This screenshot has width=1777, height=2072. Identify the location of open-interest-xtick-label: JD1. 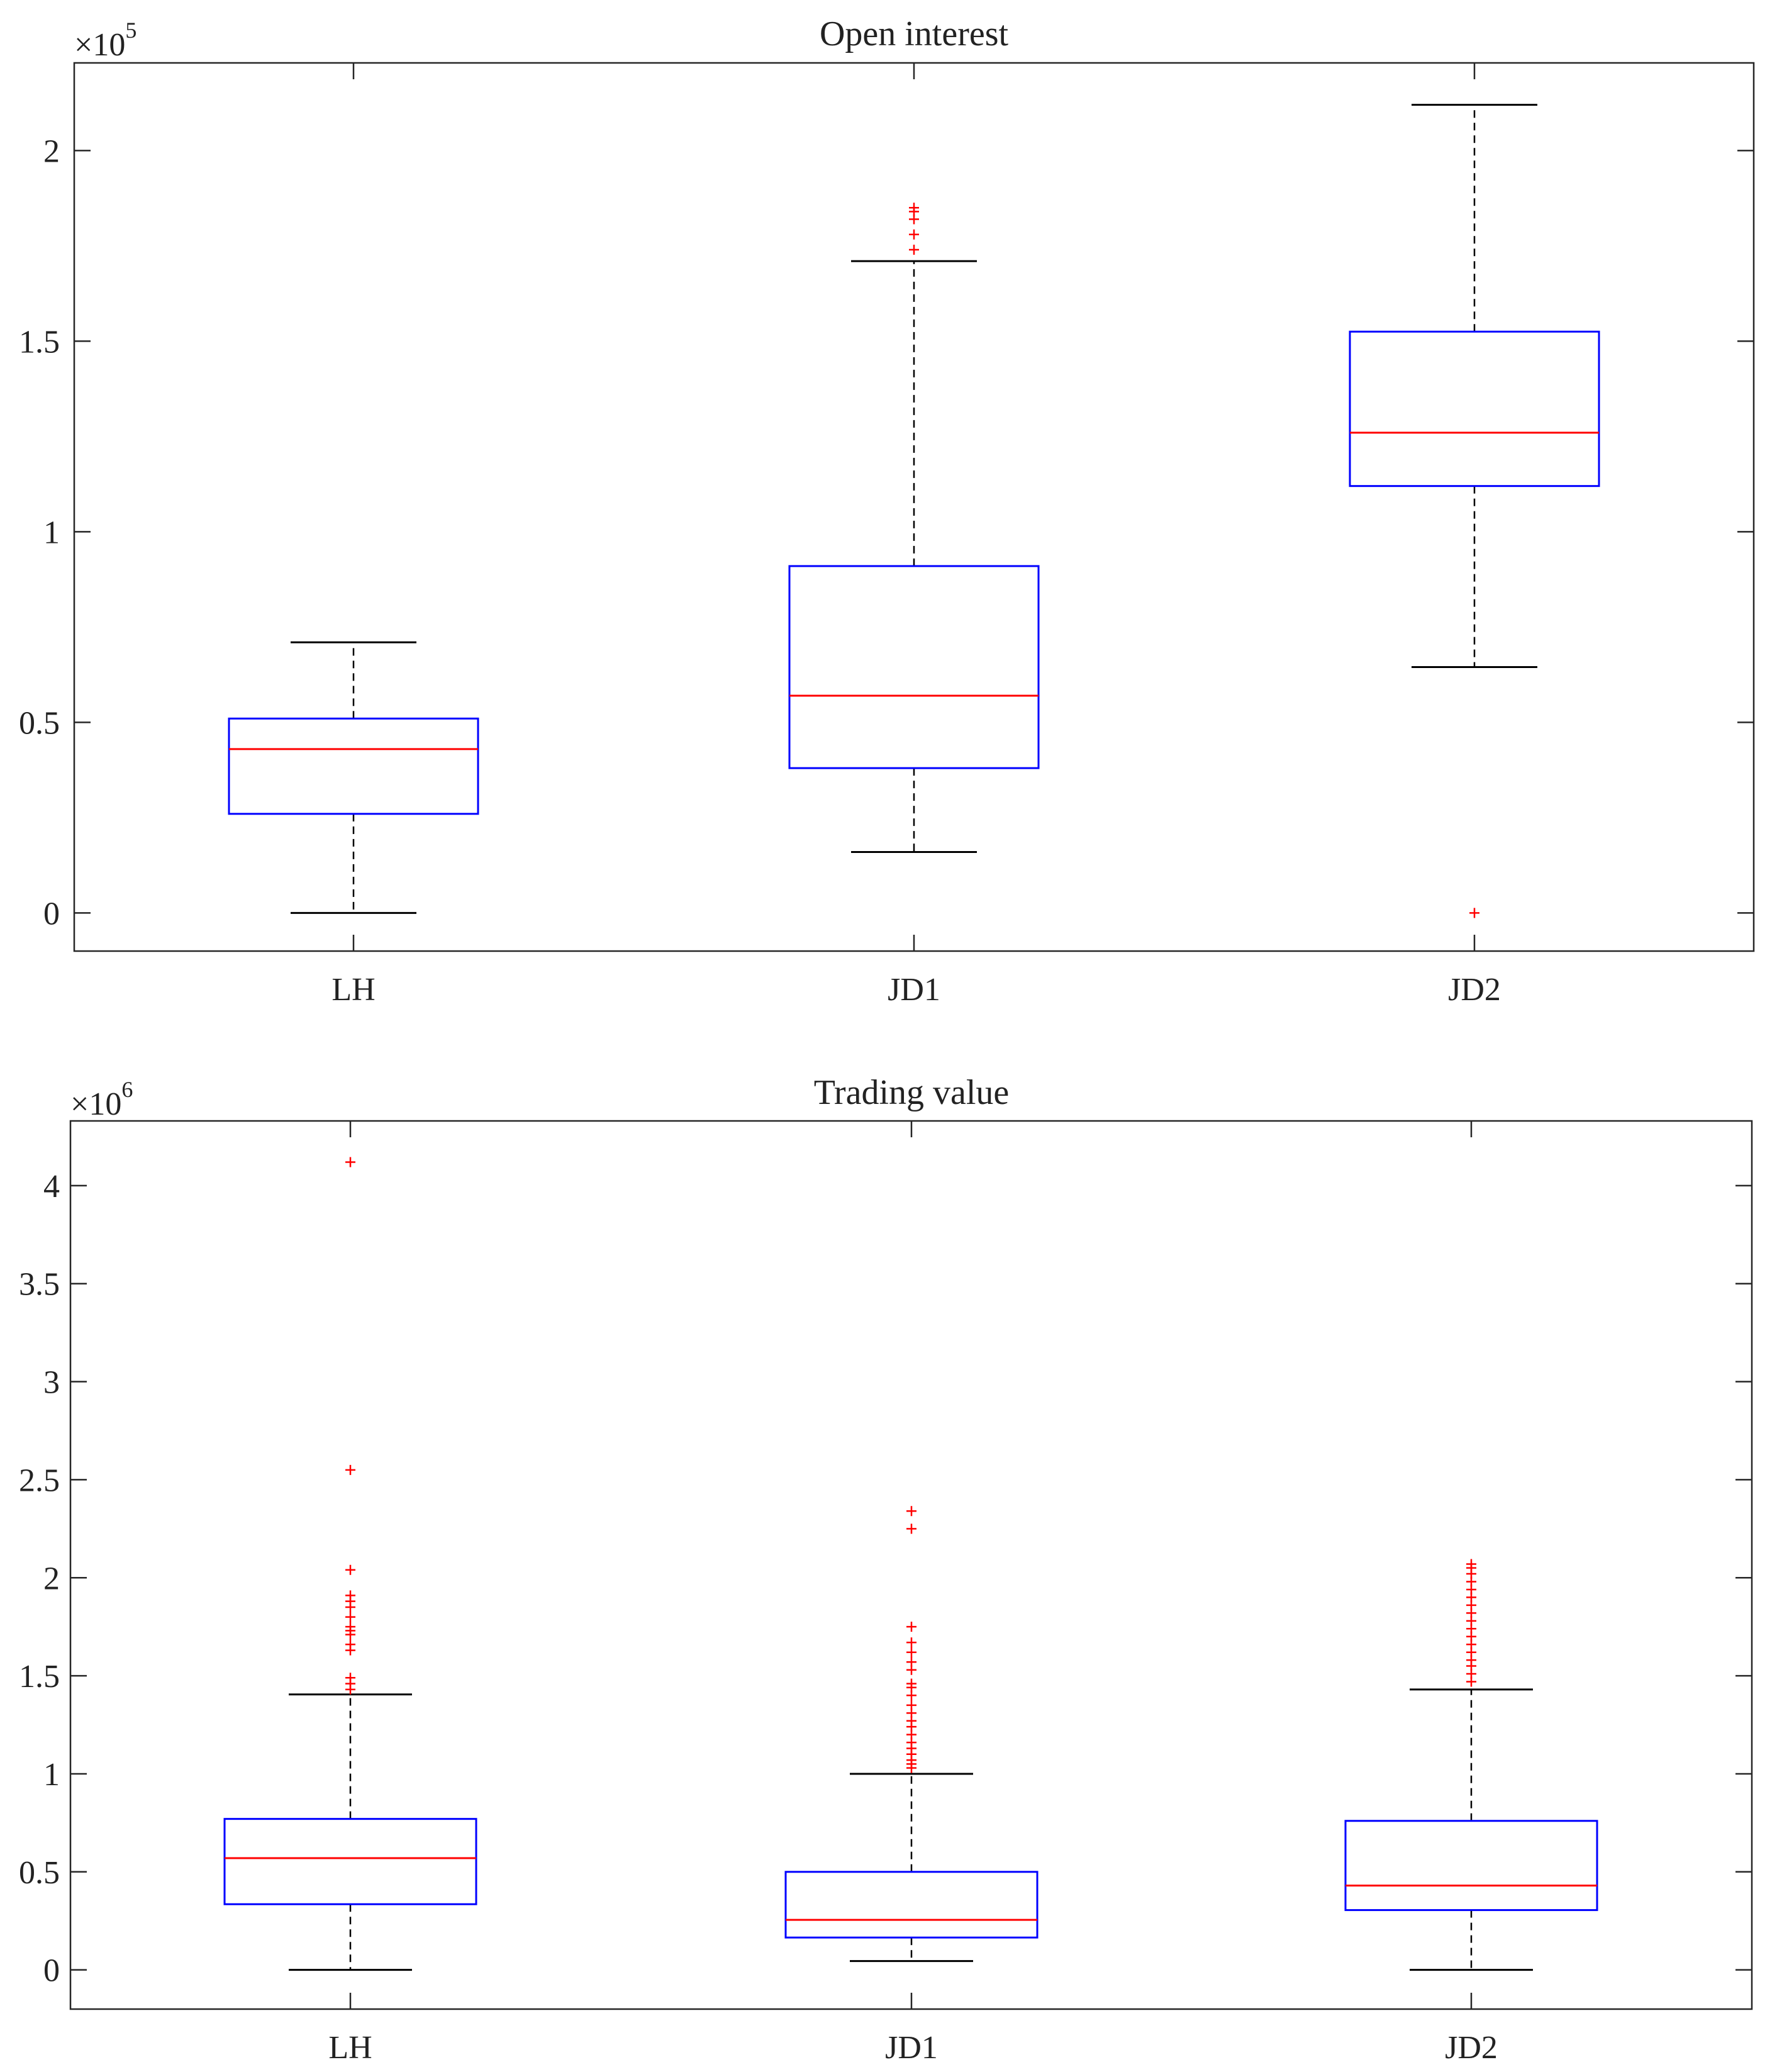
(914, 990).